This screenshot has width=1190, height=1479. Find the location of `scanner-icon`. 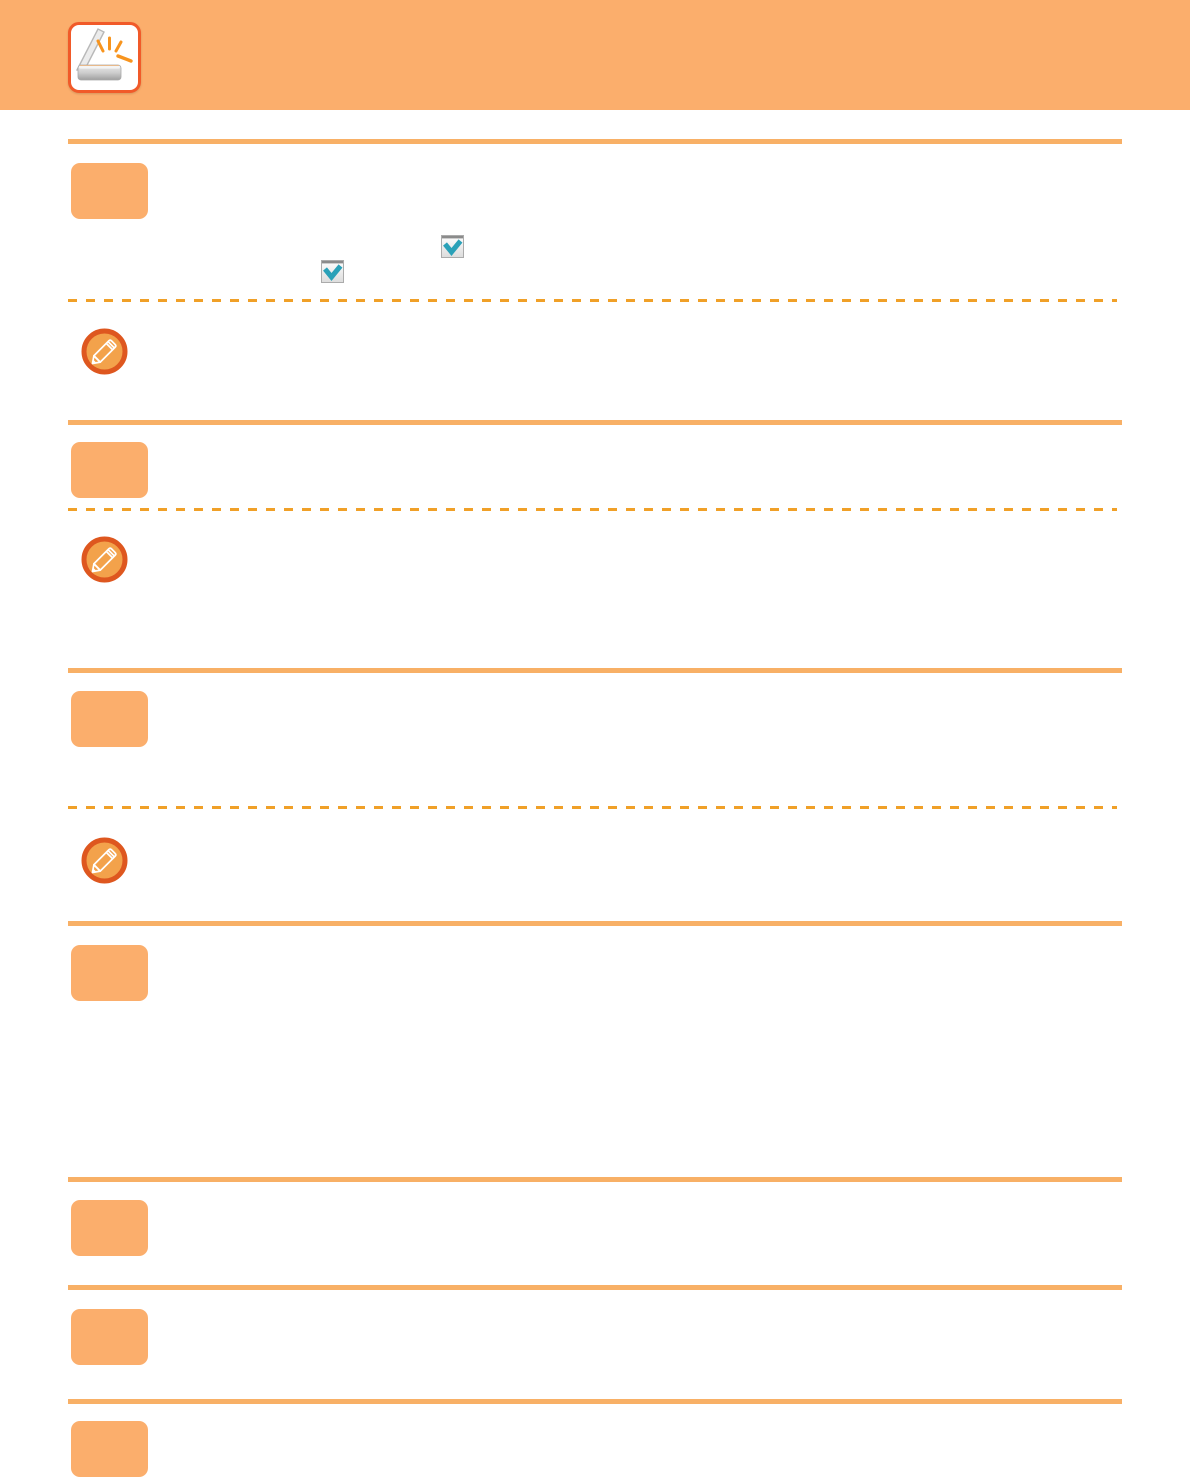

scanner-icon is located at coordinates (104, 54).